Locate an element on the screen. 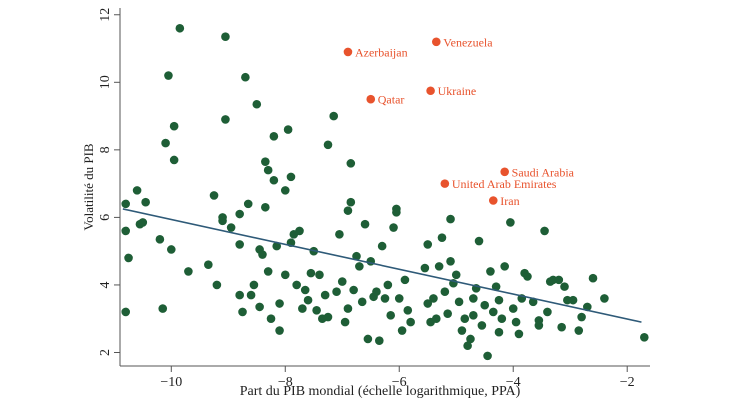 This screenshot has width=730, height=410. x-tick-label: −6 is located at coordinates (399, 382).